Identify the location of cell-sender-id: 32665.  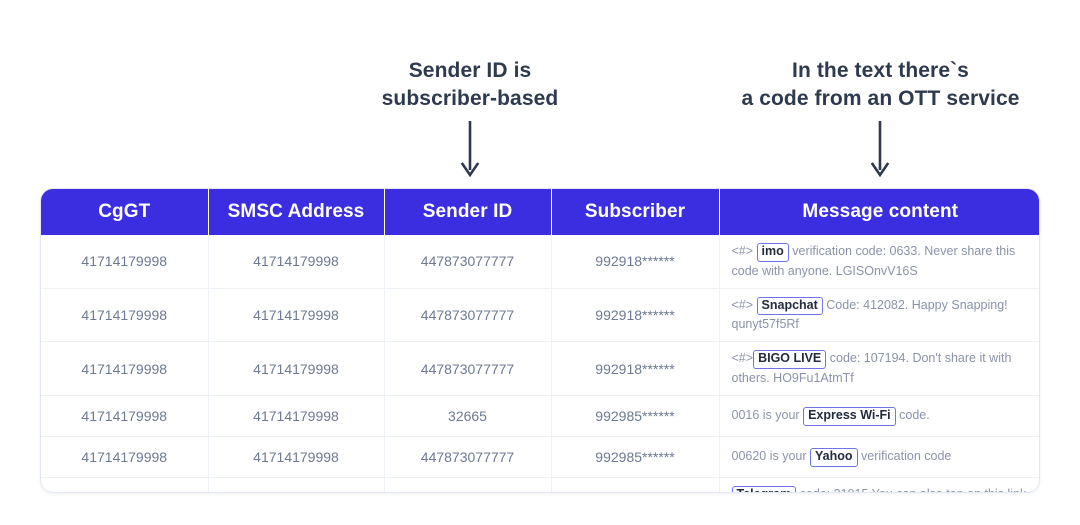
(468, 415).